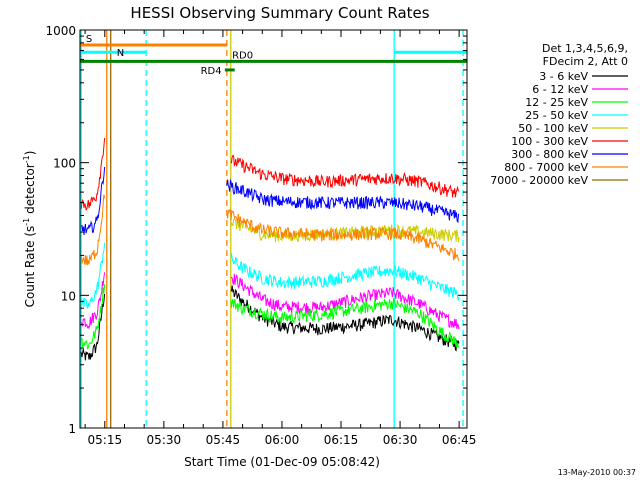 This screenshot has height=480, width=640. Describe the element at coordinates (72, 429) in the screenshot. I see `y-tick-label: 1` at that location.